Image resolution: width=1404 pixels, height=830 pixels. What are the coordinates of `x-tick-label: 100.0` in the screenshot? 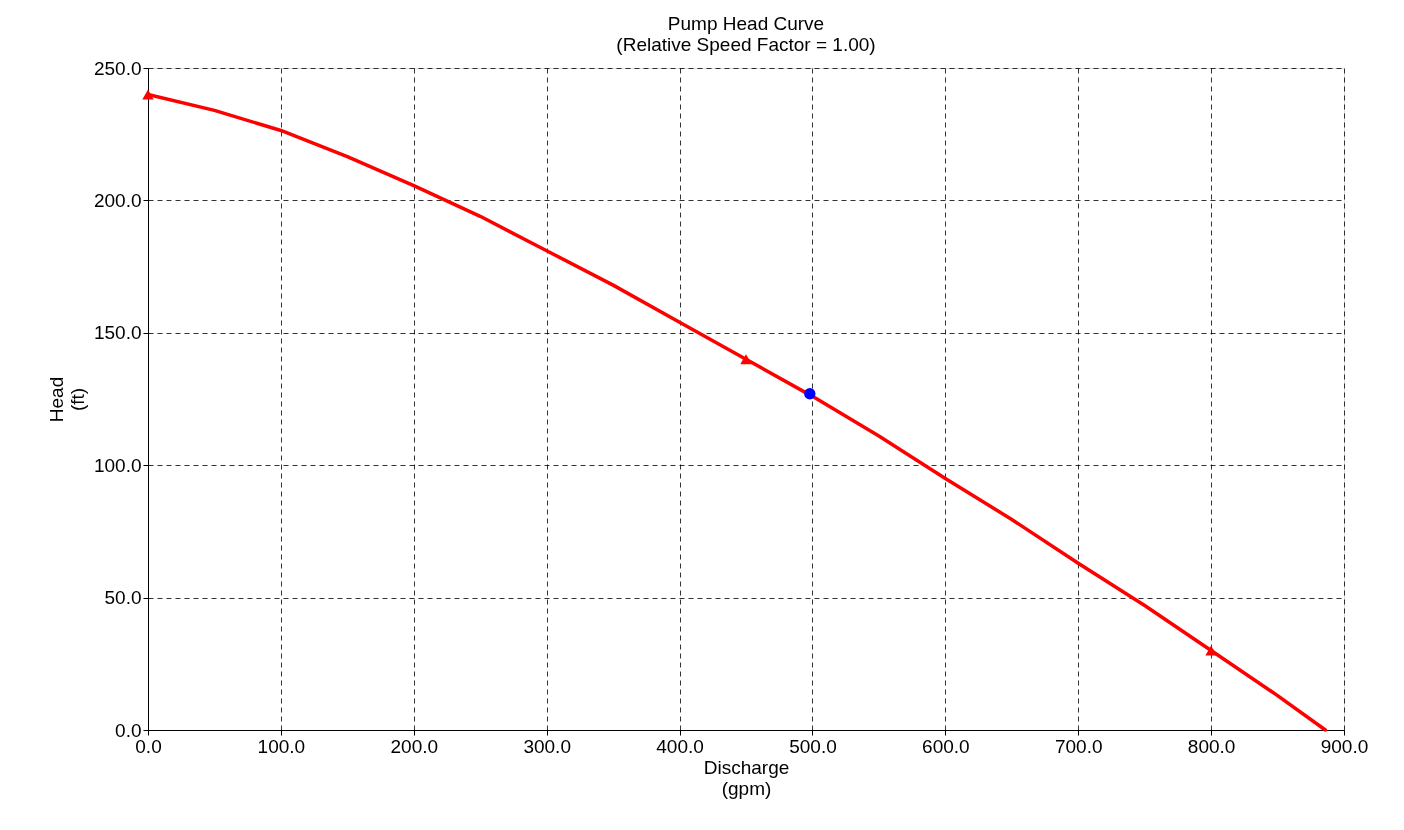 It's located at (281, 746).